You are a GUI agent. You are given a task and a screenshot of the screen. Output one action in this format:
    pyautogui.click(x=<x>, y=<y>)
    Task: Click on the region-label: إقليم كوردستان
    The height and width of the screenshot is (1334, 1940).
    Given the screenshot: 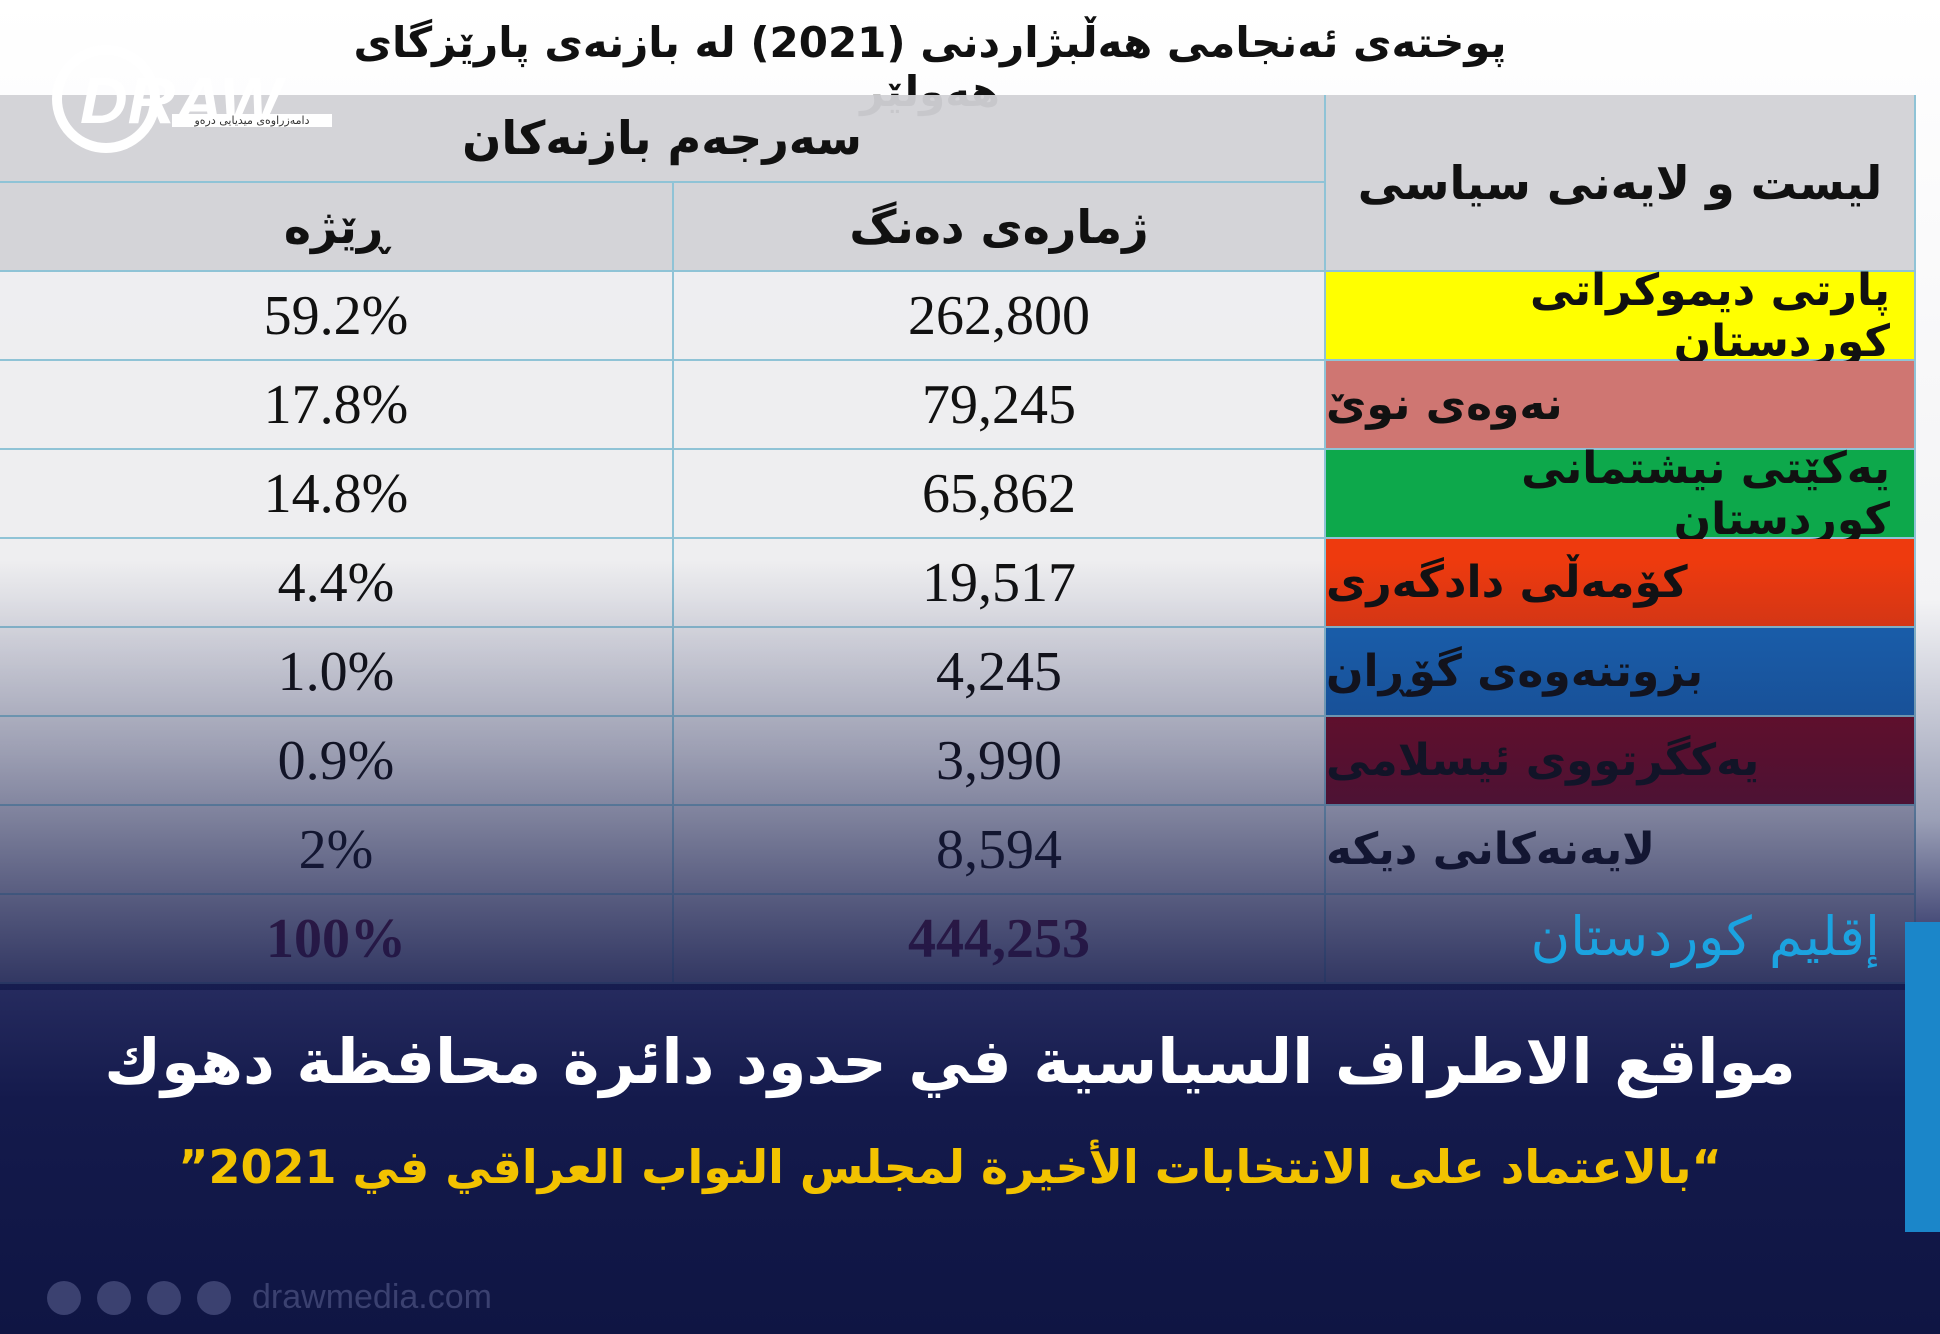 What is the action you would take?
    pyautogui.click(x=1705, y=936)
    